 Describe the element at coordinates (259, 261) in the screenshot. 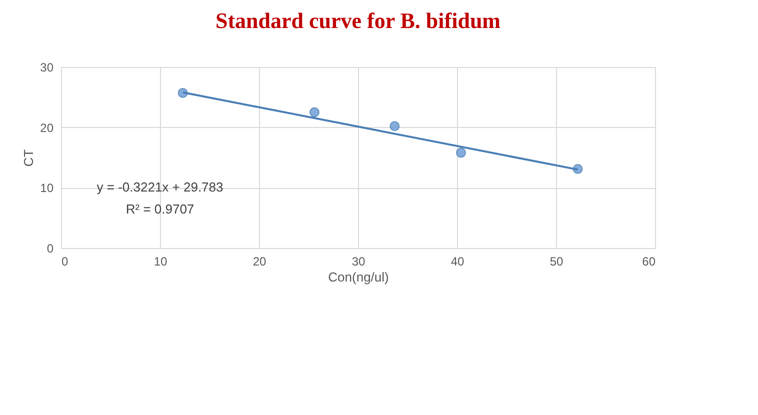

I see `x-tick-label: 20` at that location.